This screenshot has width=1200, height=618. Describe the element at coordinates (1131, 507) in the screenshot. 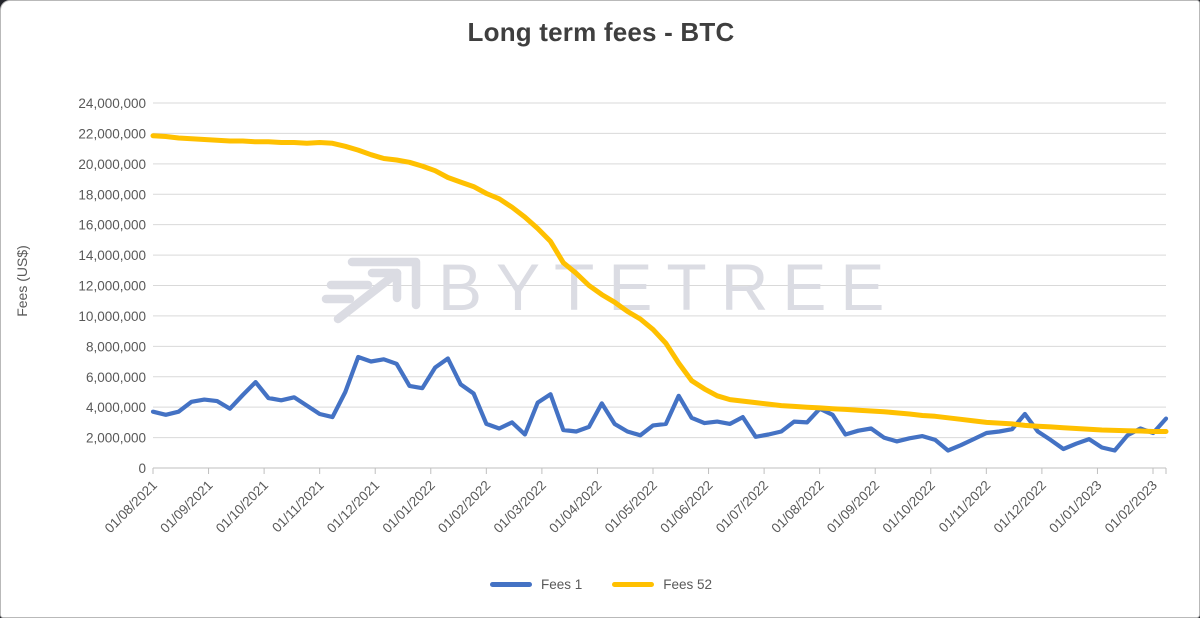

I see `x-tick-label: 01/02/2023` at that location.